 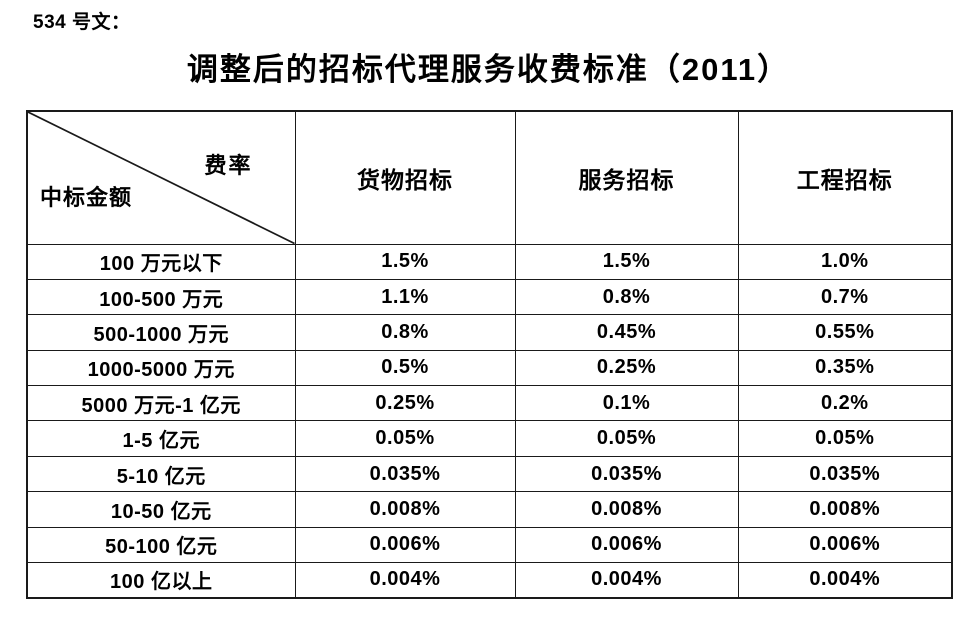 I want to click on services-rate-cell: 0.05%, so click(x=626, y=438).